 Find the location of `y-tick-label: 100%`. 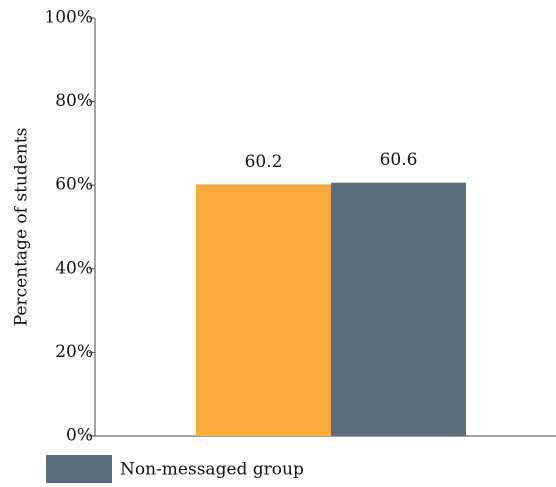

y-tick-label: 100% is located at coordinates (68, 18).